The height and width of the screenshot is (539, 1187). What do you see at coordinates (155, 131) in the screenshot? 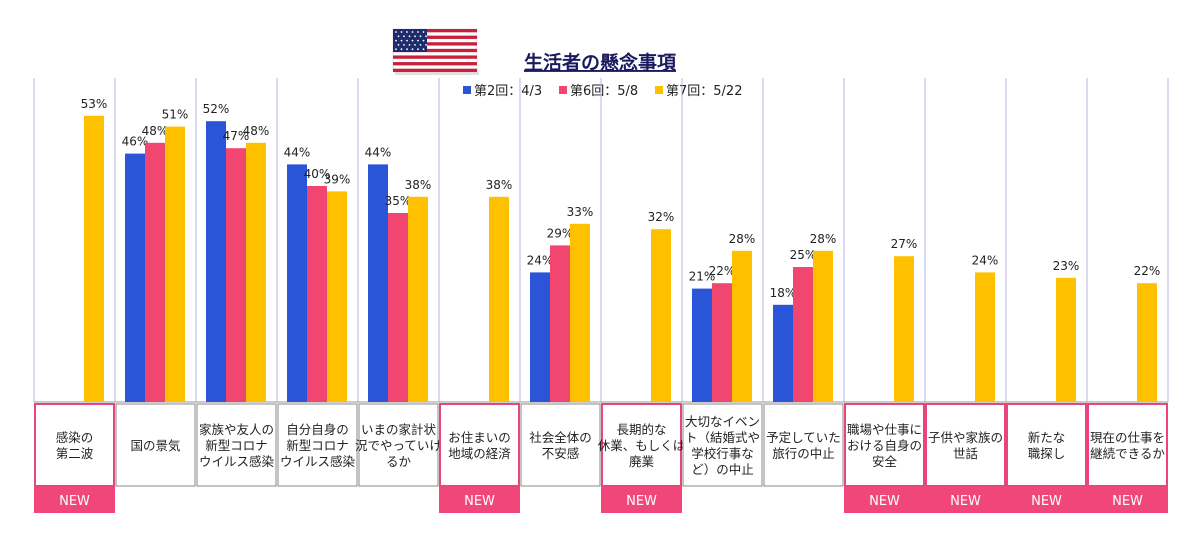
I see `data-label-1-1: 48%` at bounding box center [155, 131].